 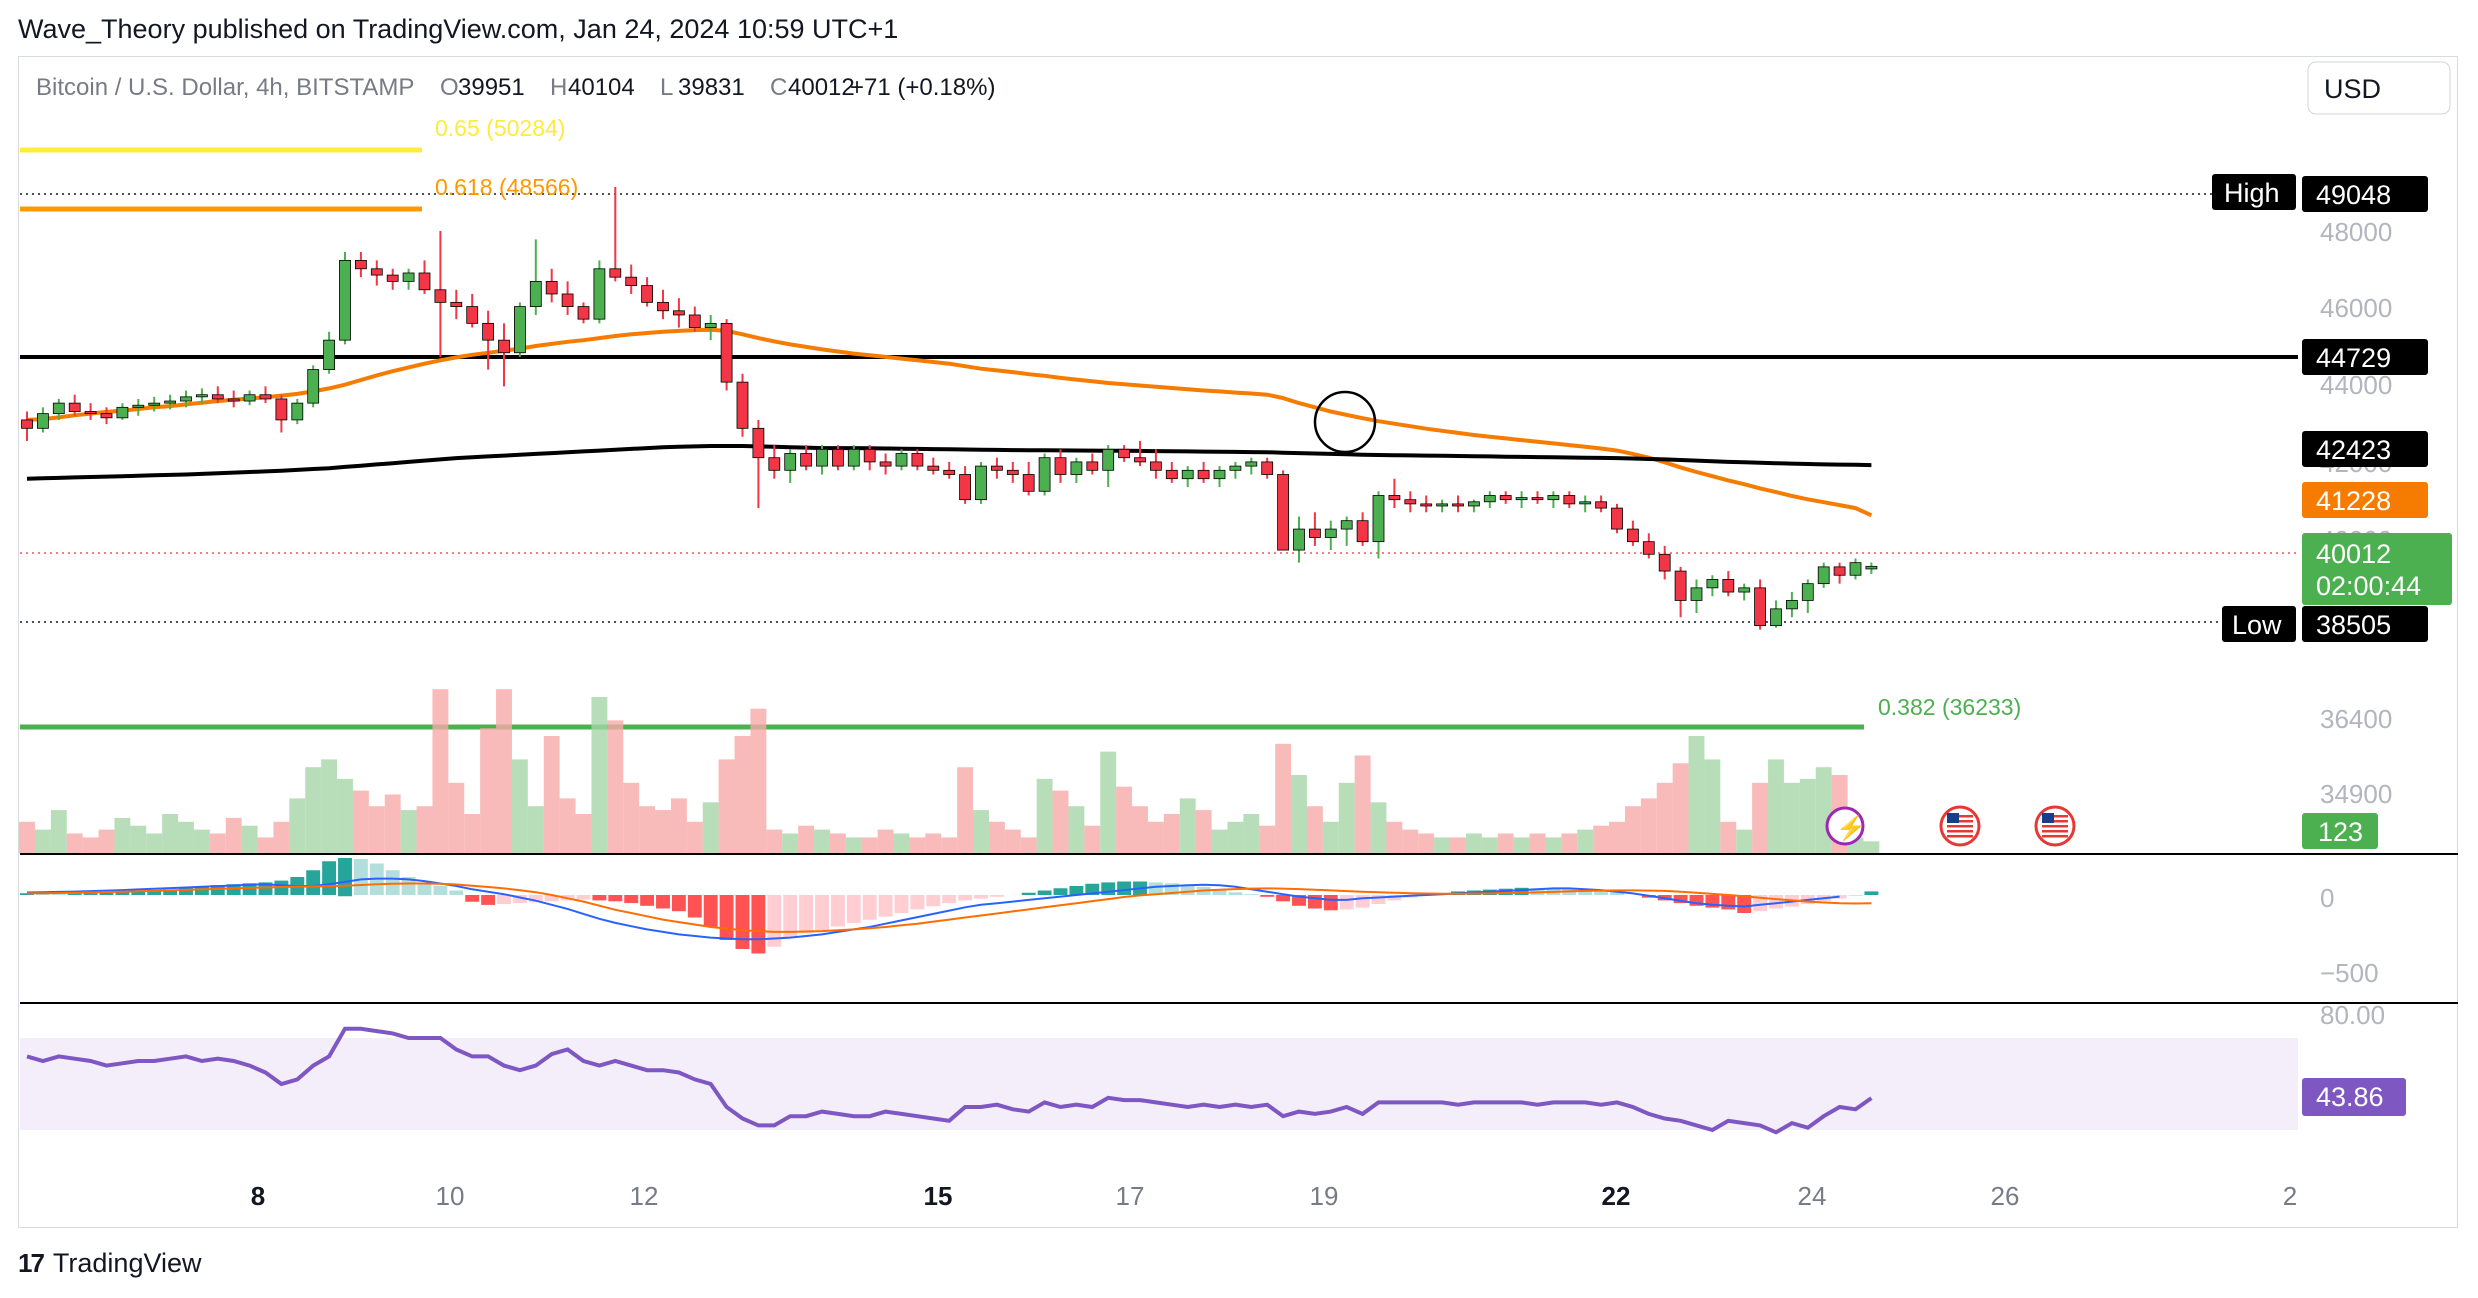 I want to click on rsi-line, so click(x=949, y=1080).